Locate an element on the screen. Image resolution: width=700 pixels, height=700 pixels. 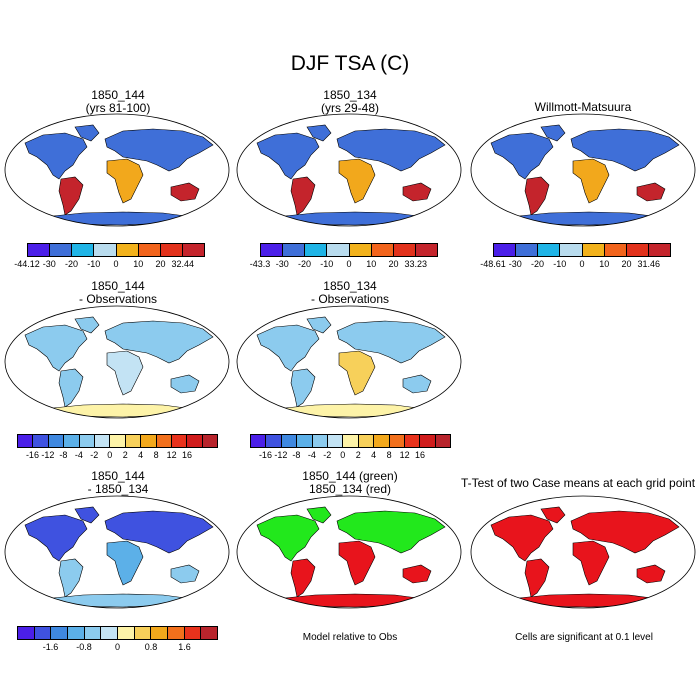
panel-4-caption: 1850_144- Observations is located at coordinates (118, 293).